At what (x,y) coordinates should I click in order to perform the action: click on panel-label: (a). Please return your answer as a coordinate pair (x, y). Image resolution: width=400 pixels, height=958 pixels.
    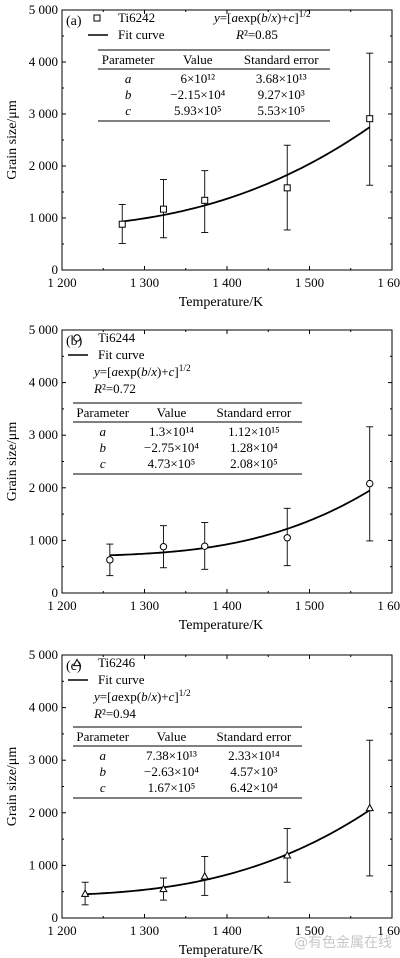
    Looking at the image, I should click on (74, 21).